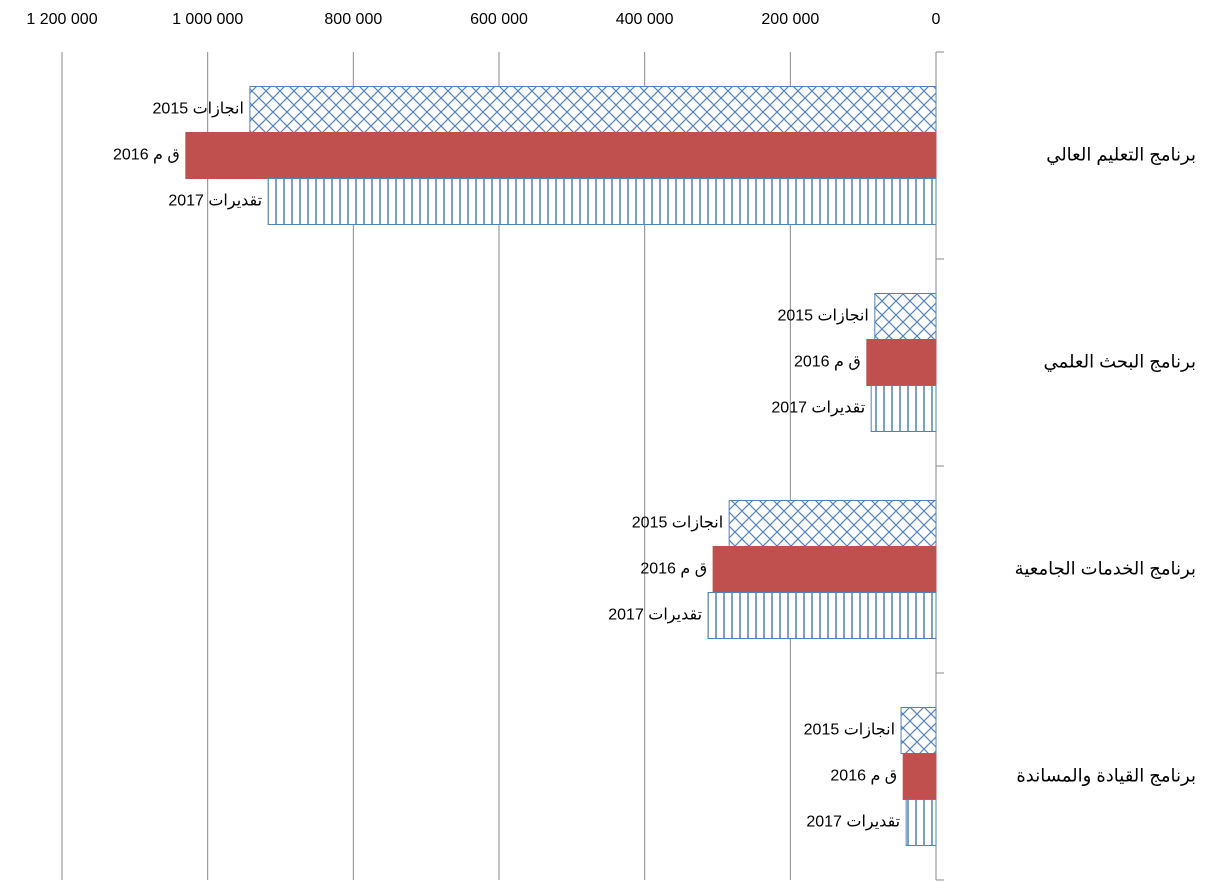 This screenshot has width=1205, height=882. What do you see at coordinates (499, 19) in the screenshot?
I see `x-tick-label: 600 000` at bounding box center [499, 19].